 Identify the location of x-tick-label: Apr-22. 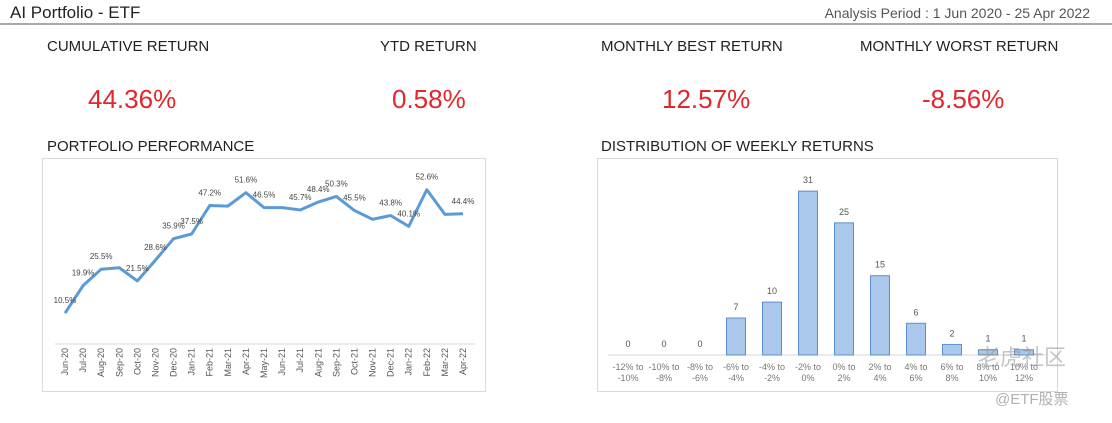
(463, 361).